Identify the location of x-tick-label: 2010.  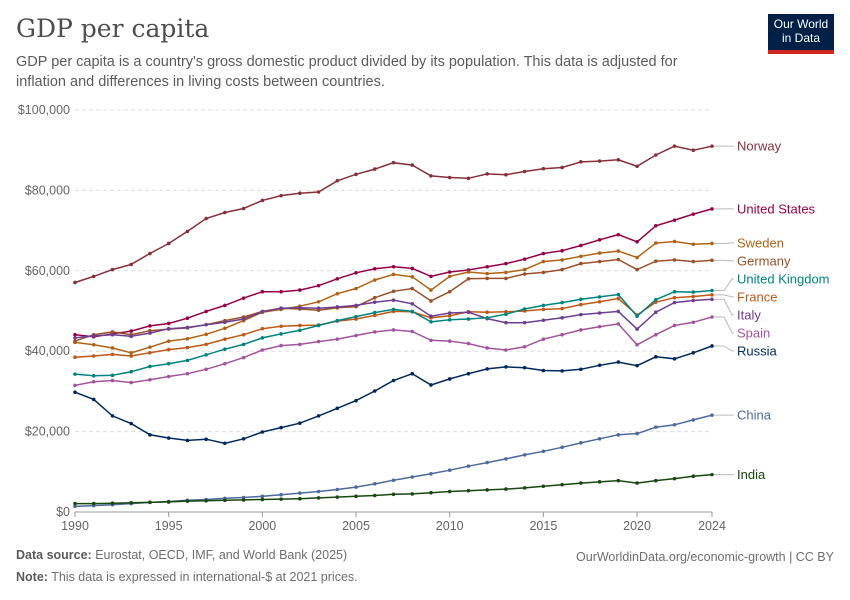
(450, 526).